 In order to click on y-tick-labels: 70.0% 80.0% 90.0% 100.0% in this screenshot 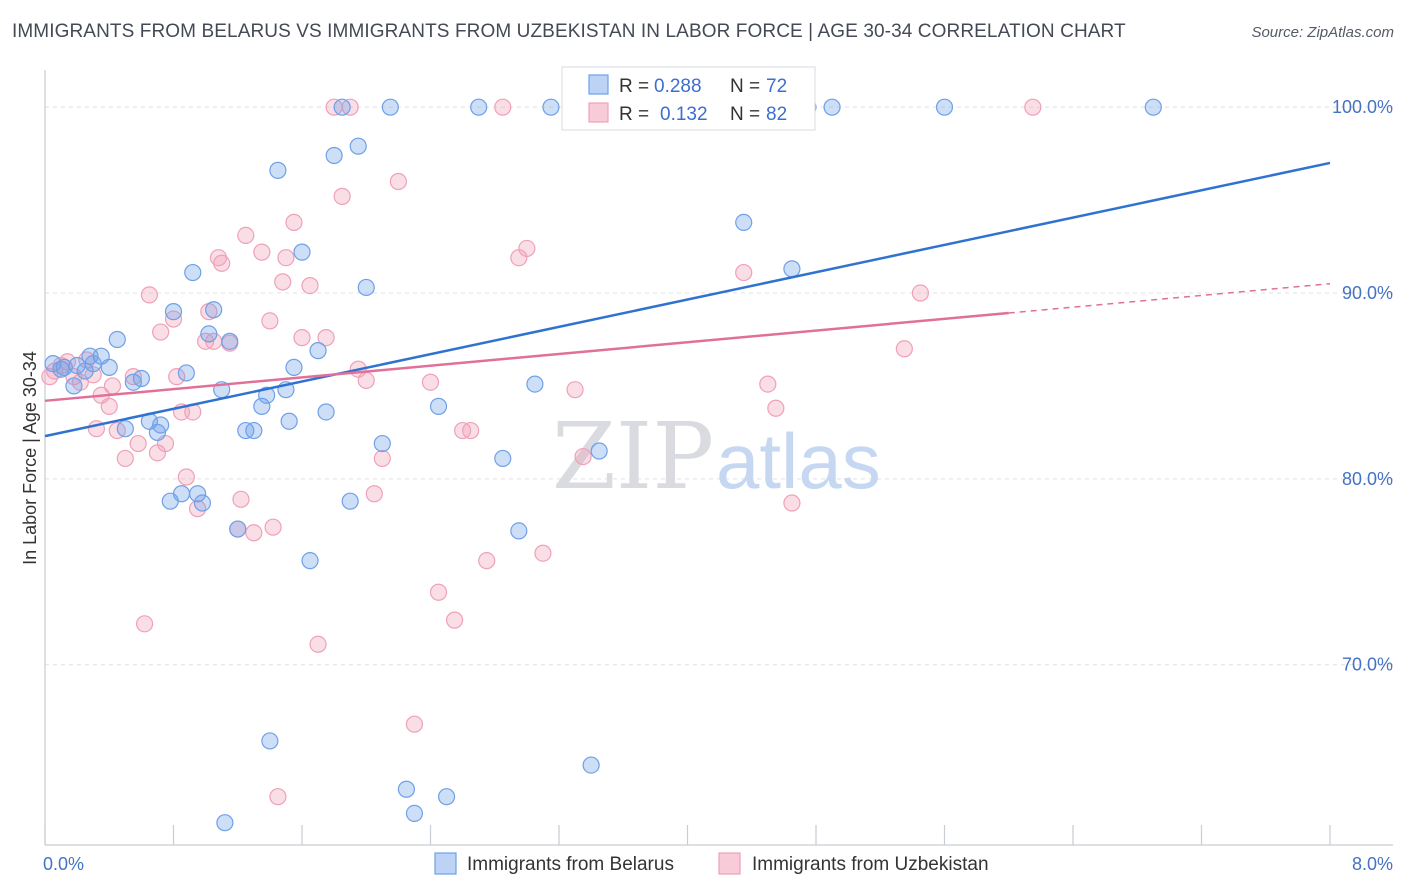, I will do `click(1362, 386)`.